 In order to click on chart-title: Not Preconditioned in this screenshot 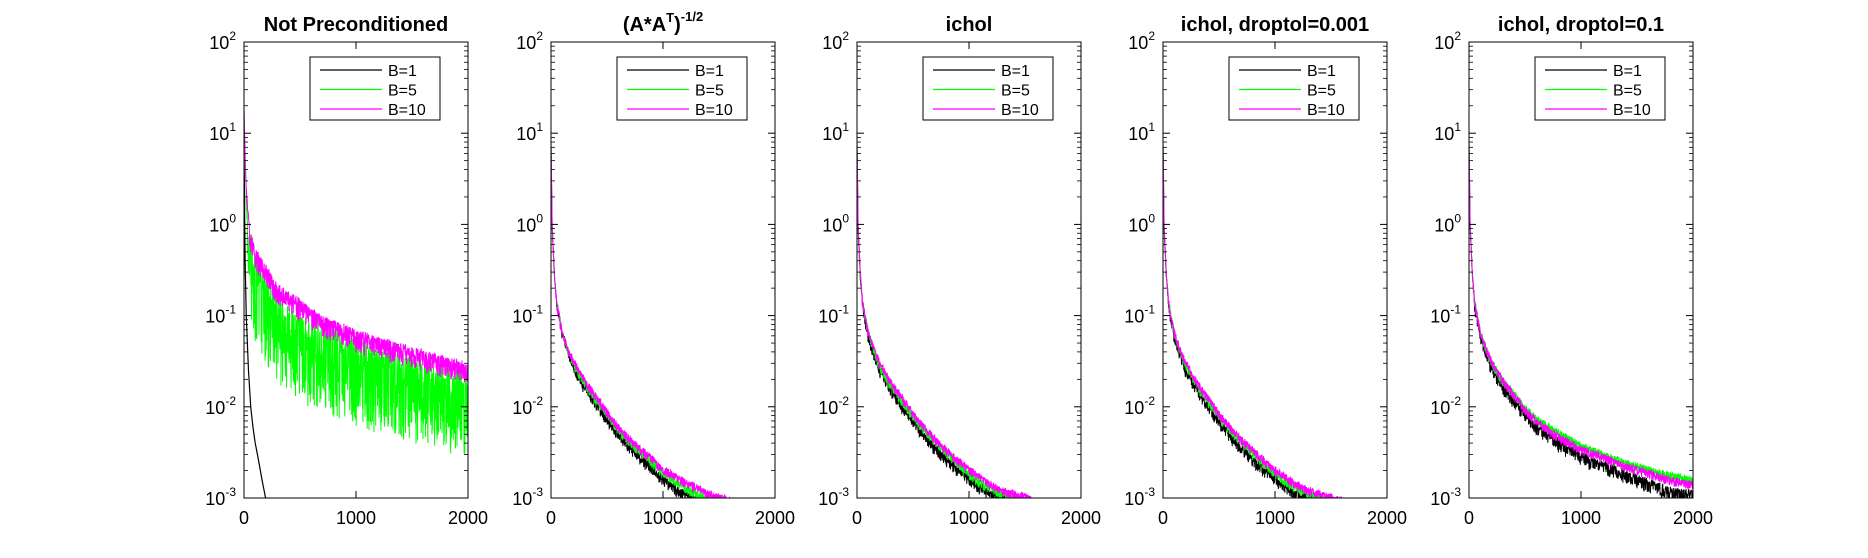, I will do `click(356, 25)`.